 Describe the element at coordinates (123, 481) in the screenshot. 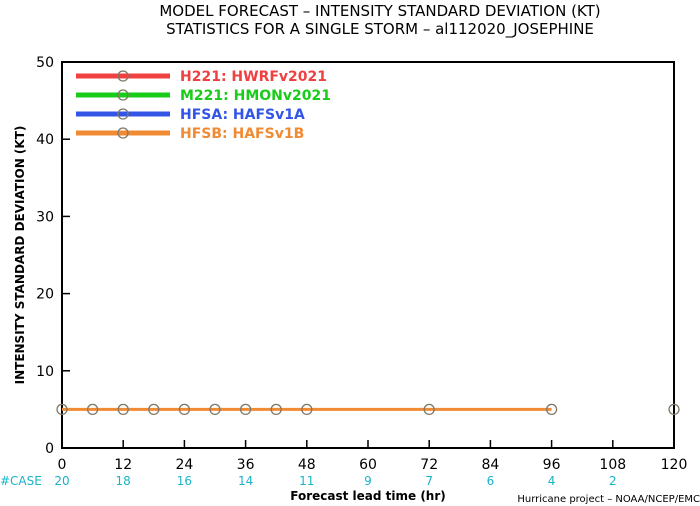

I see `case-count: 18` at that location.